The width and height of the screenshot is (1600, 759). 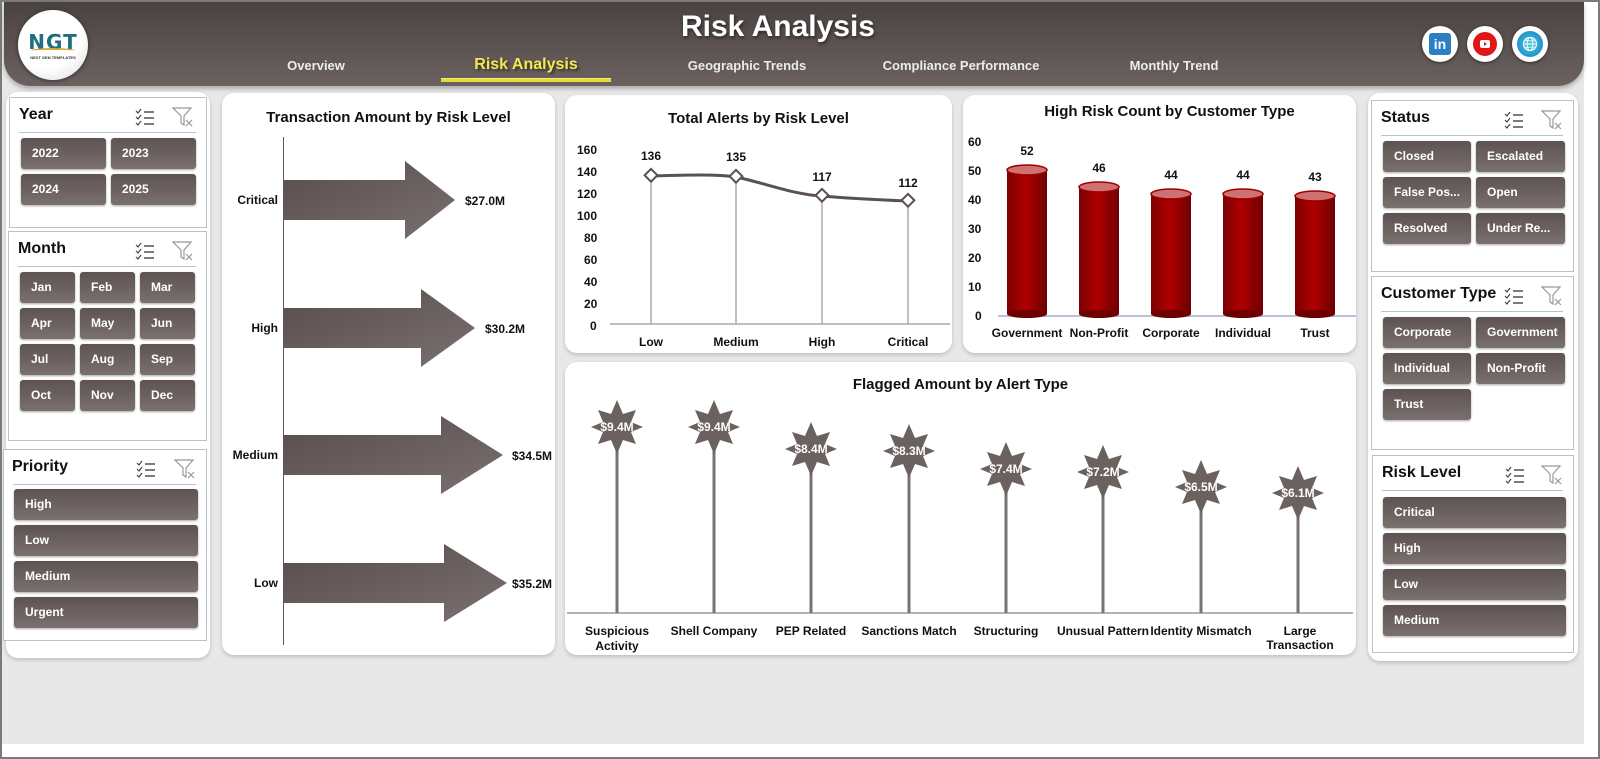 I want to click on slicer-item-critical: Critical, so click(x=1474, y=512).